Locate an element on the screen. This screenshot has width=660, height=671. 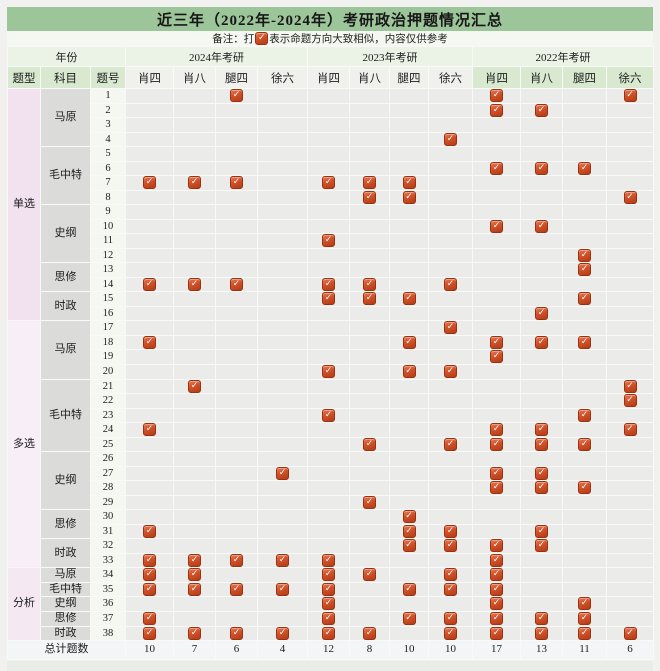
question-row: 29 ✓ is located at coordinates (331, 502).